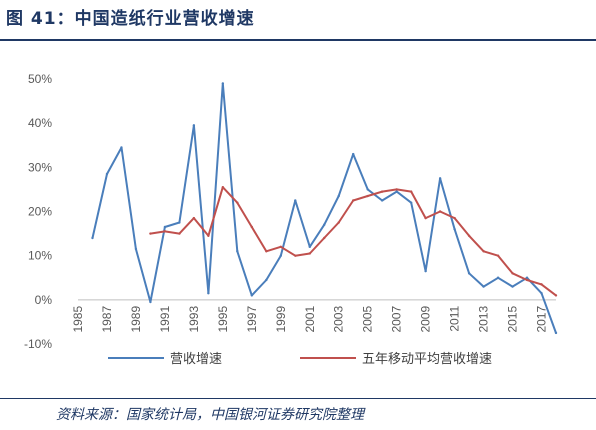  I want to click on y-tick-label: 40%, so click(40, 123).